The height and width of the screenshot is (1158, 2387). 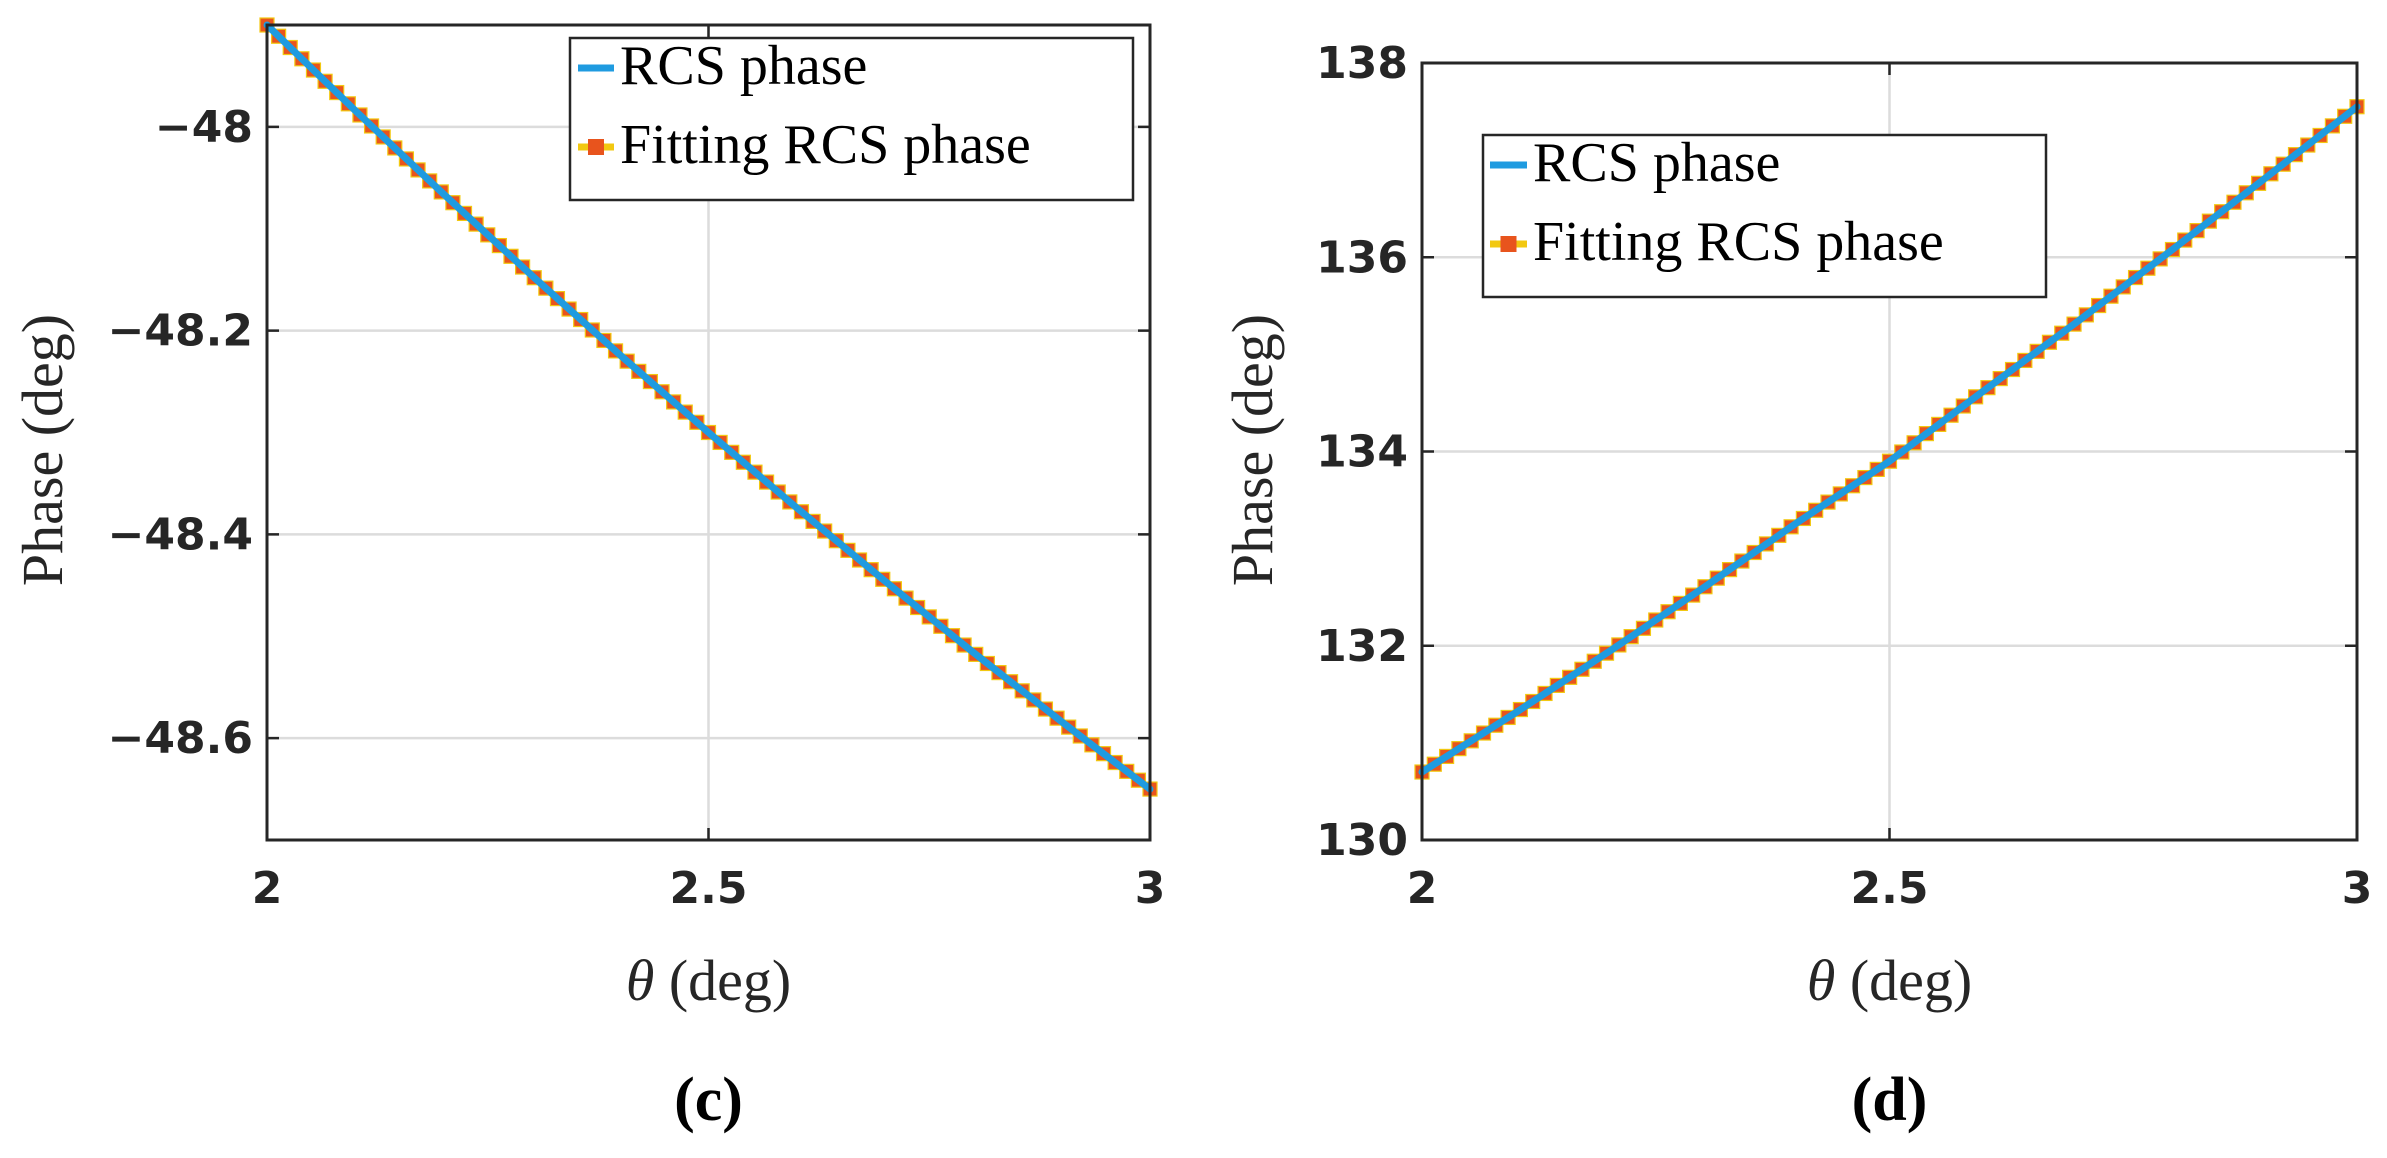 I want to click on subfigure-caption: (d), so click(x=1890, y=1100).